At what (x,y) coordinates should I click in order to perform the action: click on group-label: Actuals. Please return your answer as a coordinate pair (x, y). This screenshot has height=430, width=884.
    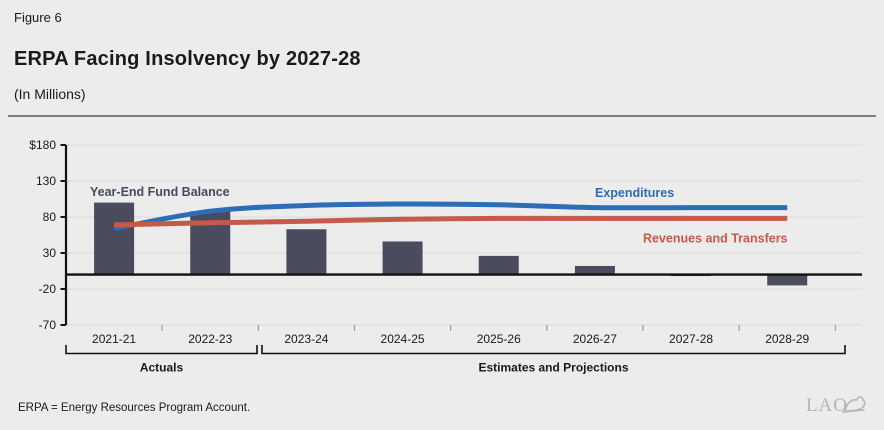
    Looking at the image, I should click on (162, 368).